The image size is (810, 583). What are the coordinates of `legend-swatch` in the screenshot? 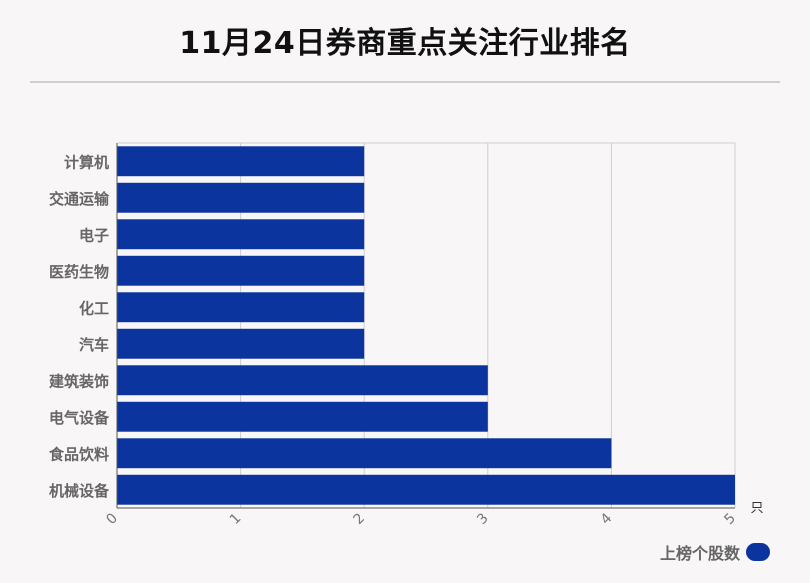 It's located at (758, 552).